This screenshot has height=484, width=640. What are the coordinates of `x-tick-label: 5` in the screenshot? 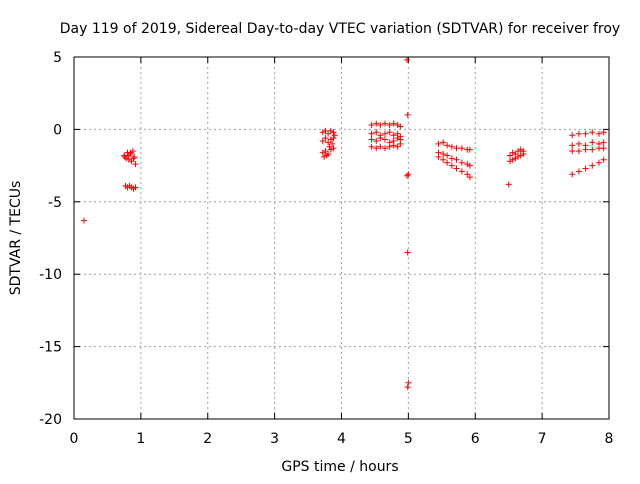 It's located at (408, 439).